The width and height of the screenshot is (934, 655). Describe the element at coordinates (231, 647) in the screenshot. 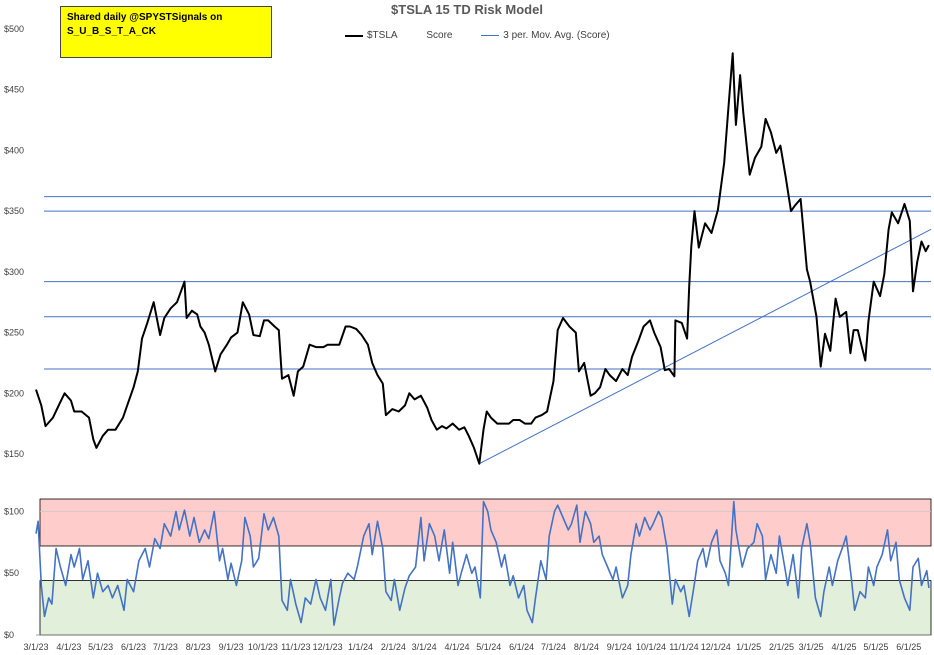

I see `xtick-label: 9/1/23` at that location.